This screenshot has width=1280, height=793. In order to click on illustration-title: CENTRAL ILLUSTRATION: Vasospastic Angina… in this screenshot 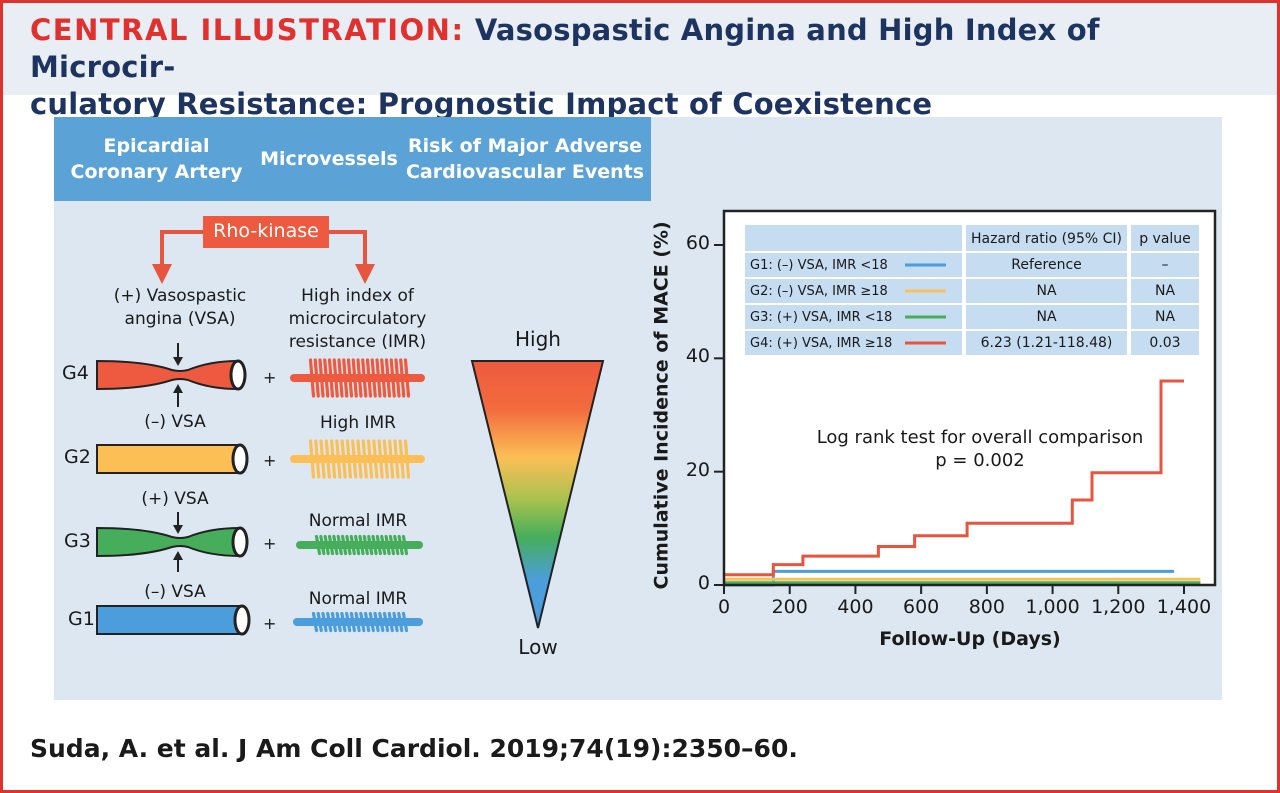, I will do `click(640, 67)`.